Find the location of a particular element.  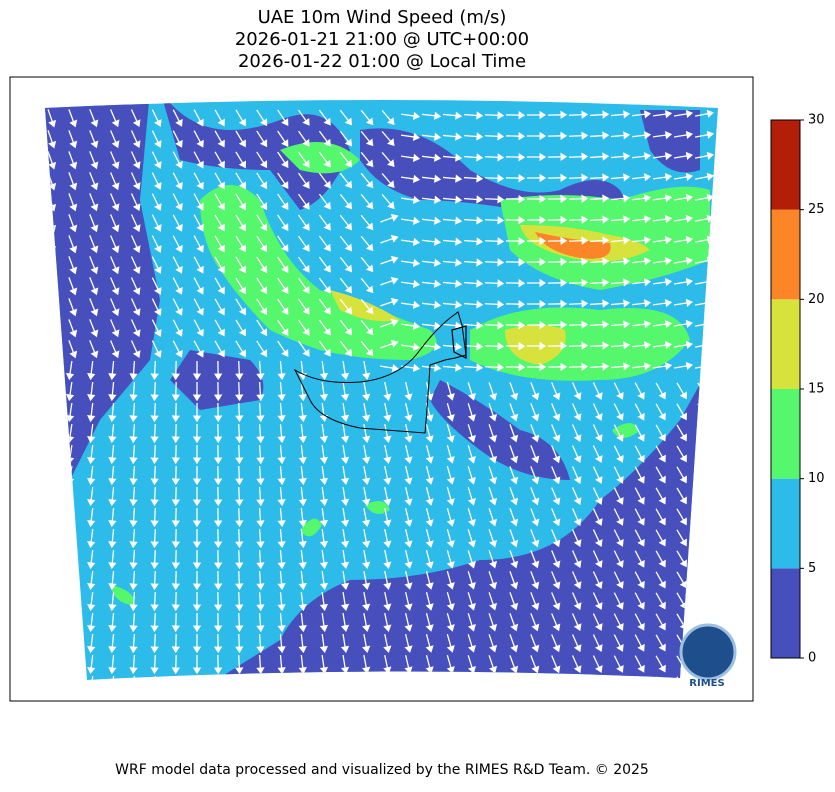

colorbar-tick-label: 20 is located at coordinates (816, 299).